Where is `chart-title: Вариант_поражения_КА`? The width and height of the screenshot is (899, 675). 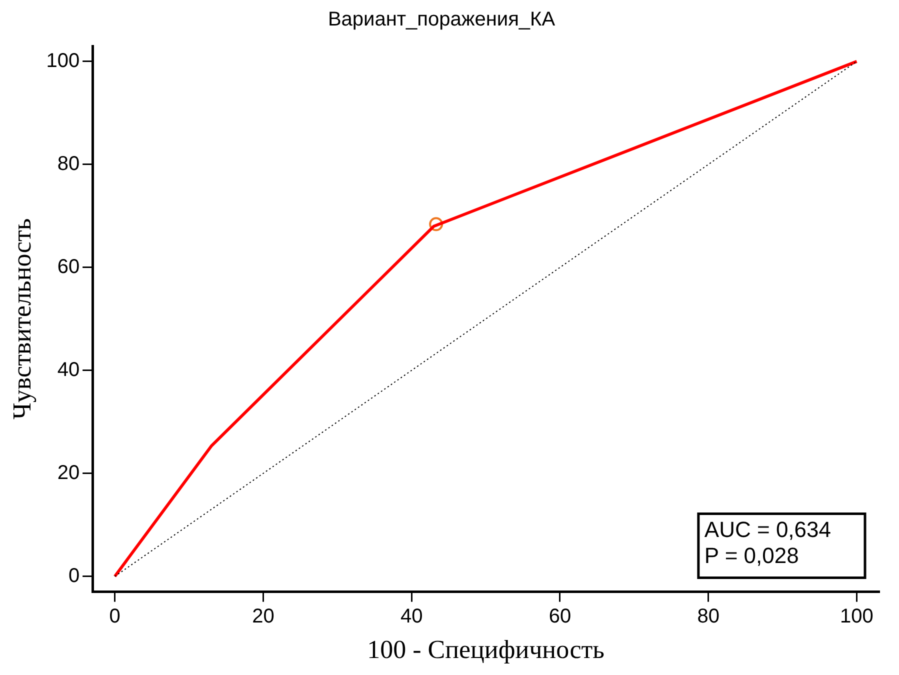
chart-title: Вариант_поражения_КА is located at coordinates (442, 19).